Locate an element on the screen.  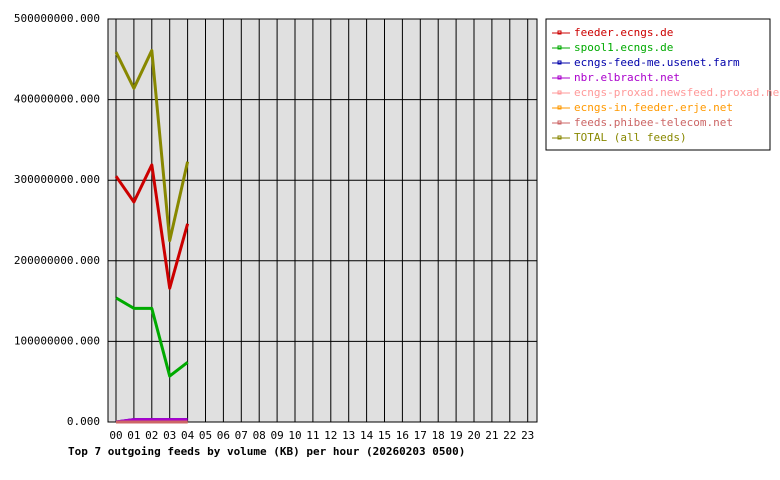
x-tick-label: 18 is located at coordinates (438, 435).